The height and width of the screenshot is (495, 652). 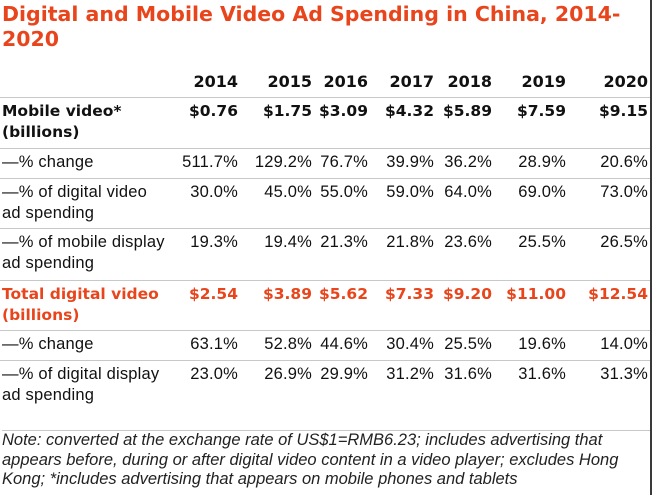 I want to click on year-header: 2015, so click(x=289, y=81).